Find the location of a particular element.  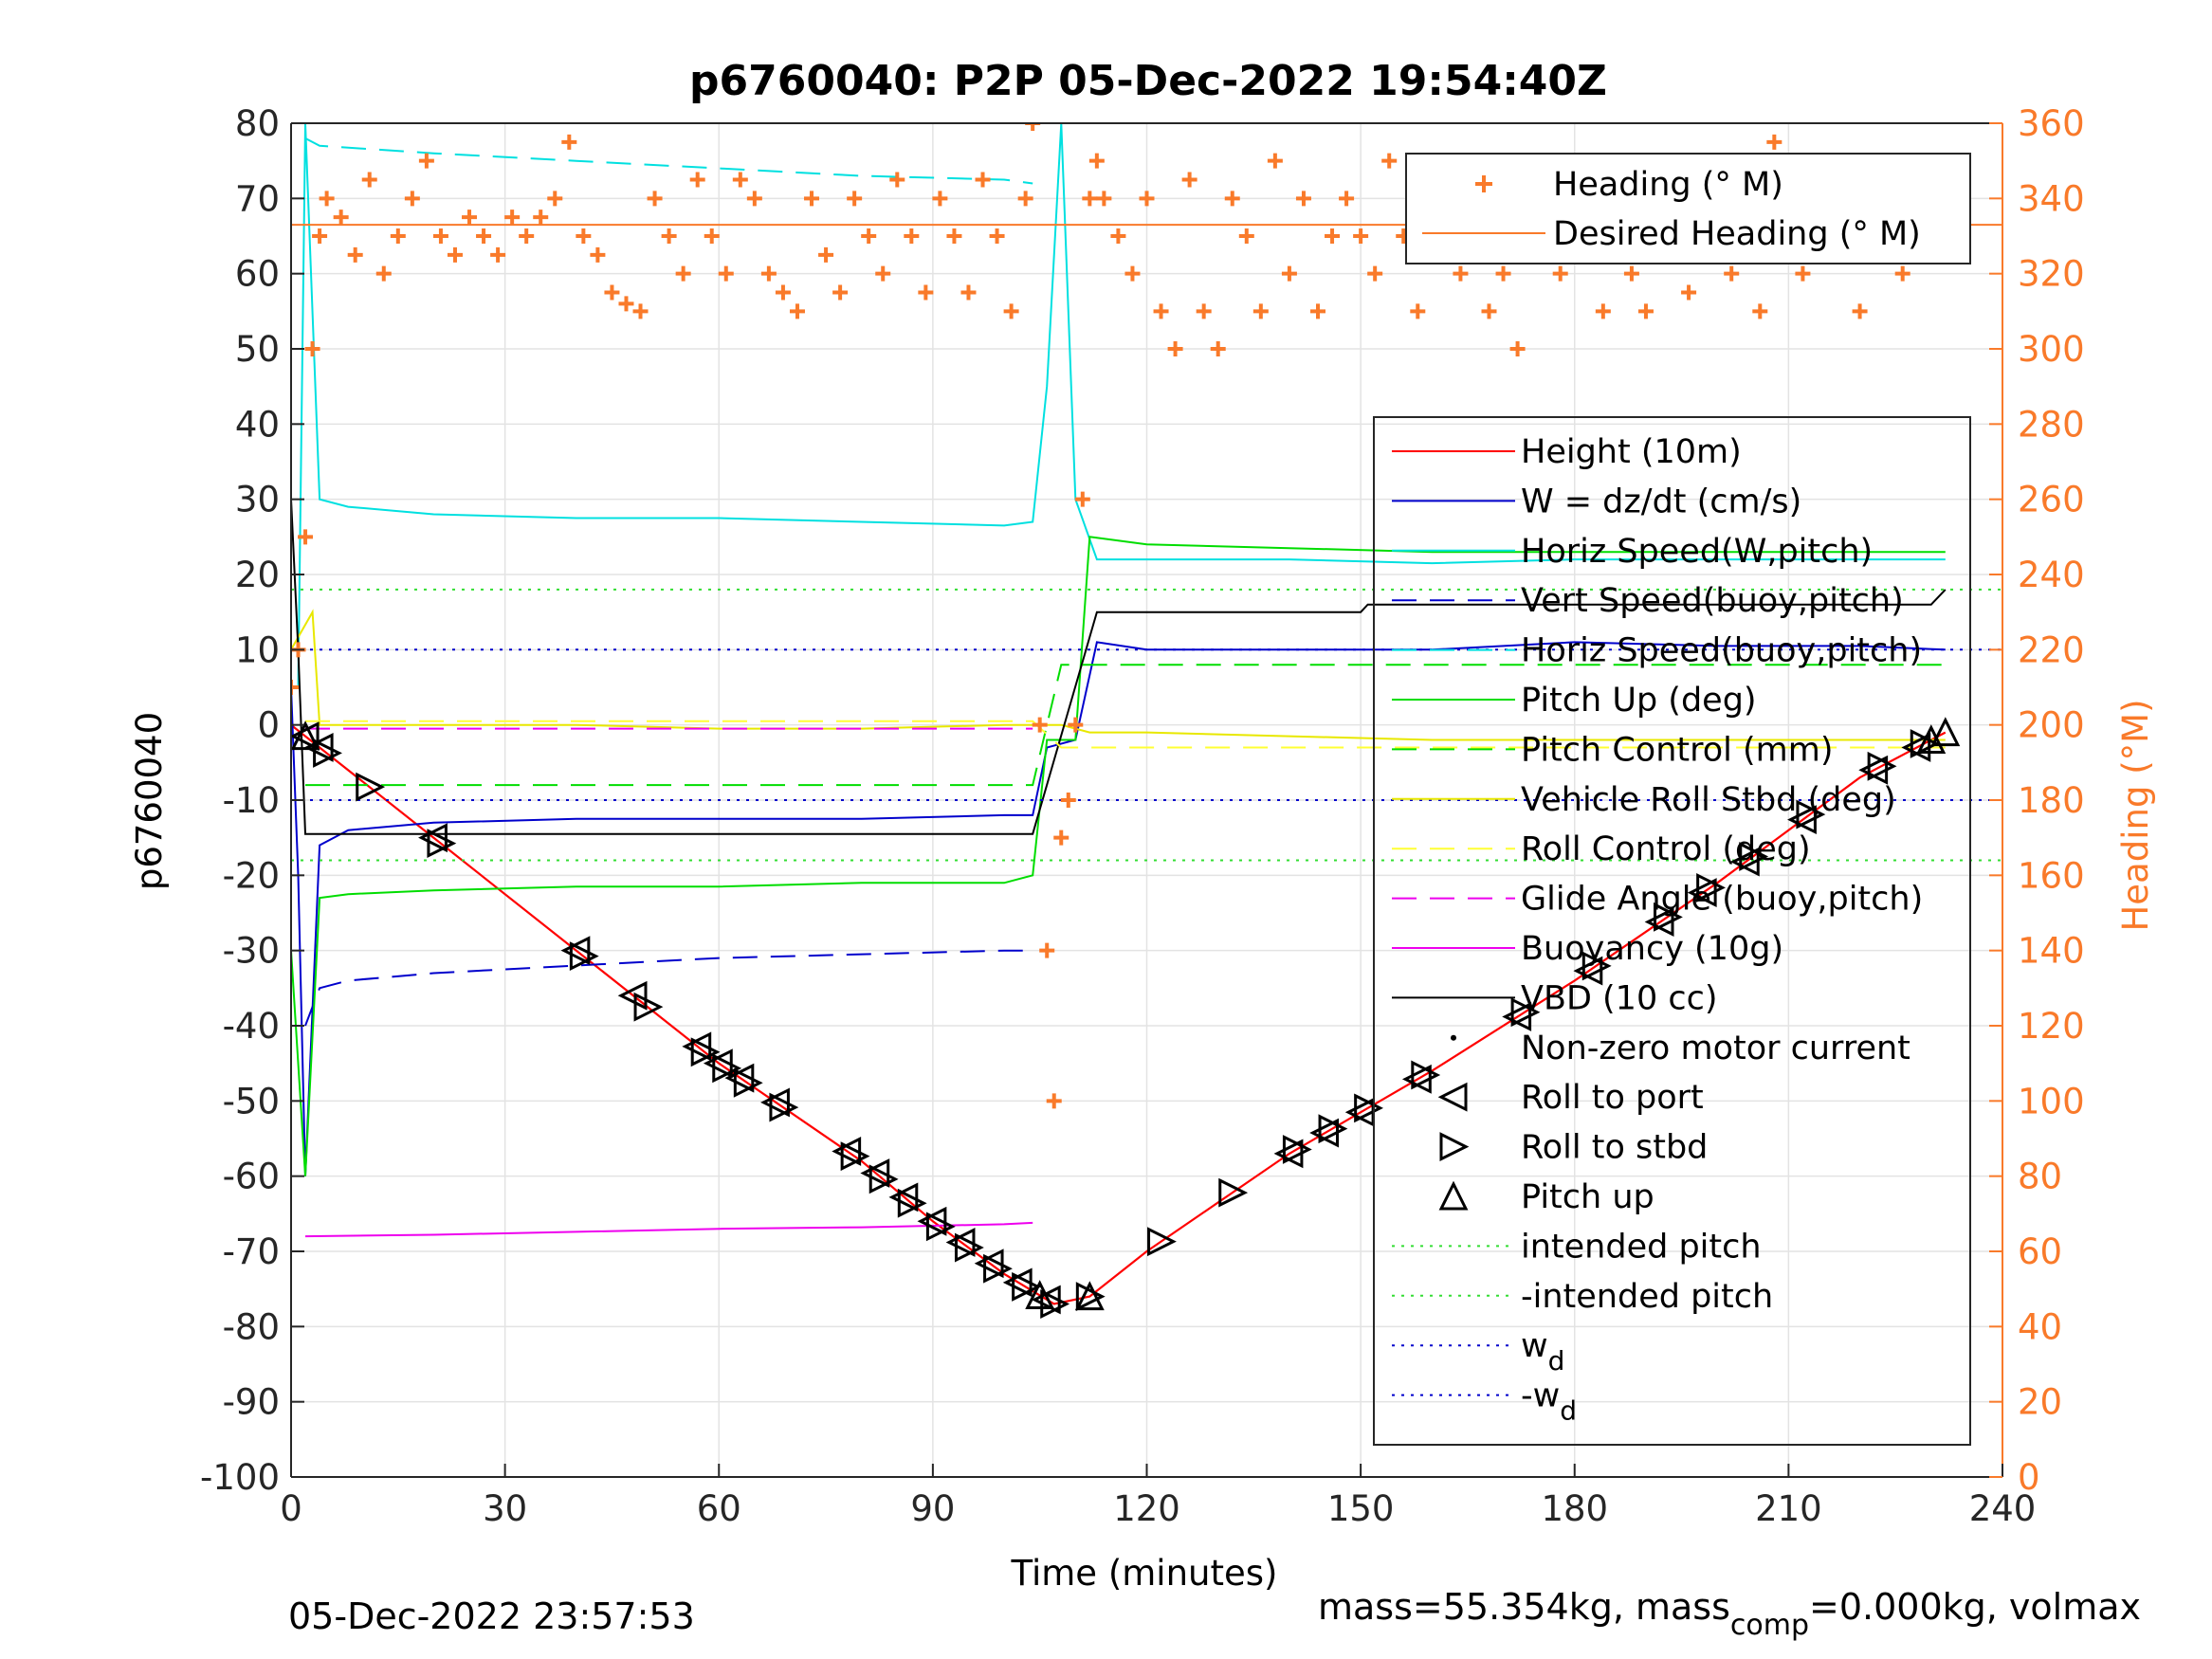

y-right-tick-label: 240 is located at coordinates (2051, 575).